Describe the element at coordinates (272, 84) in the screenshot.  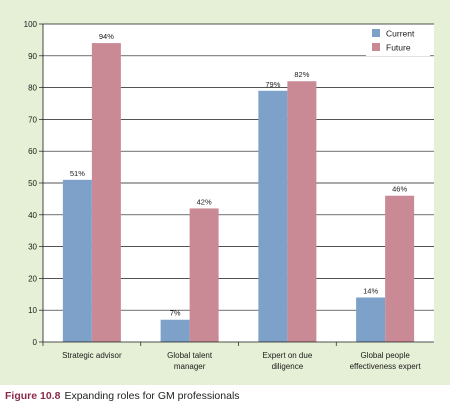
I see `data-label: 79%` at that location.